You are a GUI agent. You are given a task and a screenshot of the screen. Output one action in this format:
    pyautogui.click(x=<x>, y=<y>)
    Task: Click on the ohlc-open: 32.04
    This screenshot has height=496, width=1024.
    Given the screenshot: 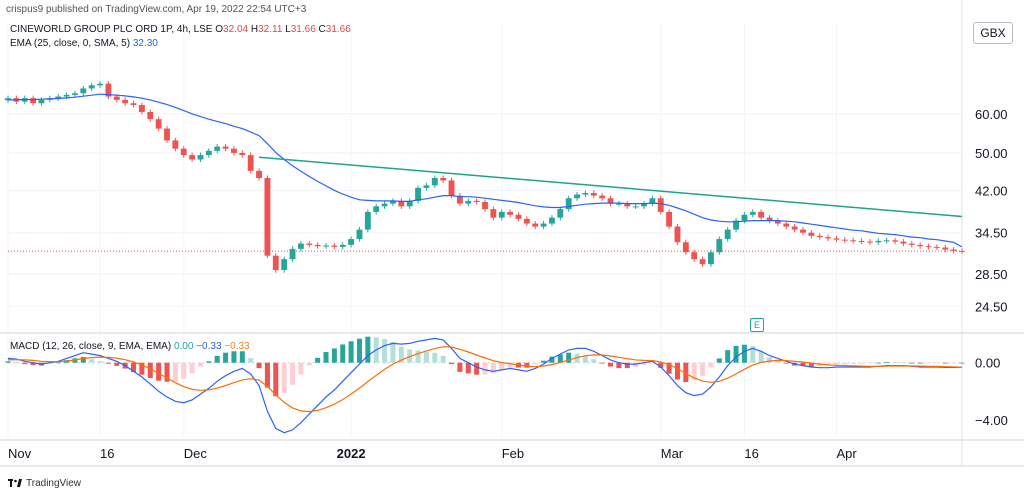 What is the action you would take?
    pyautogui.click(x=236, y=29)
    